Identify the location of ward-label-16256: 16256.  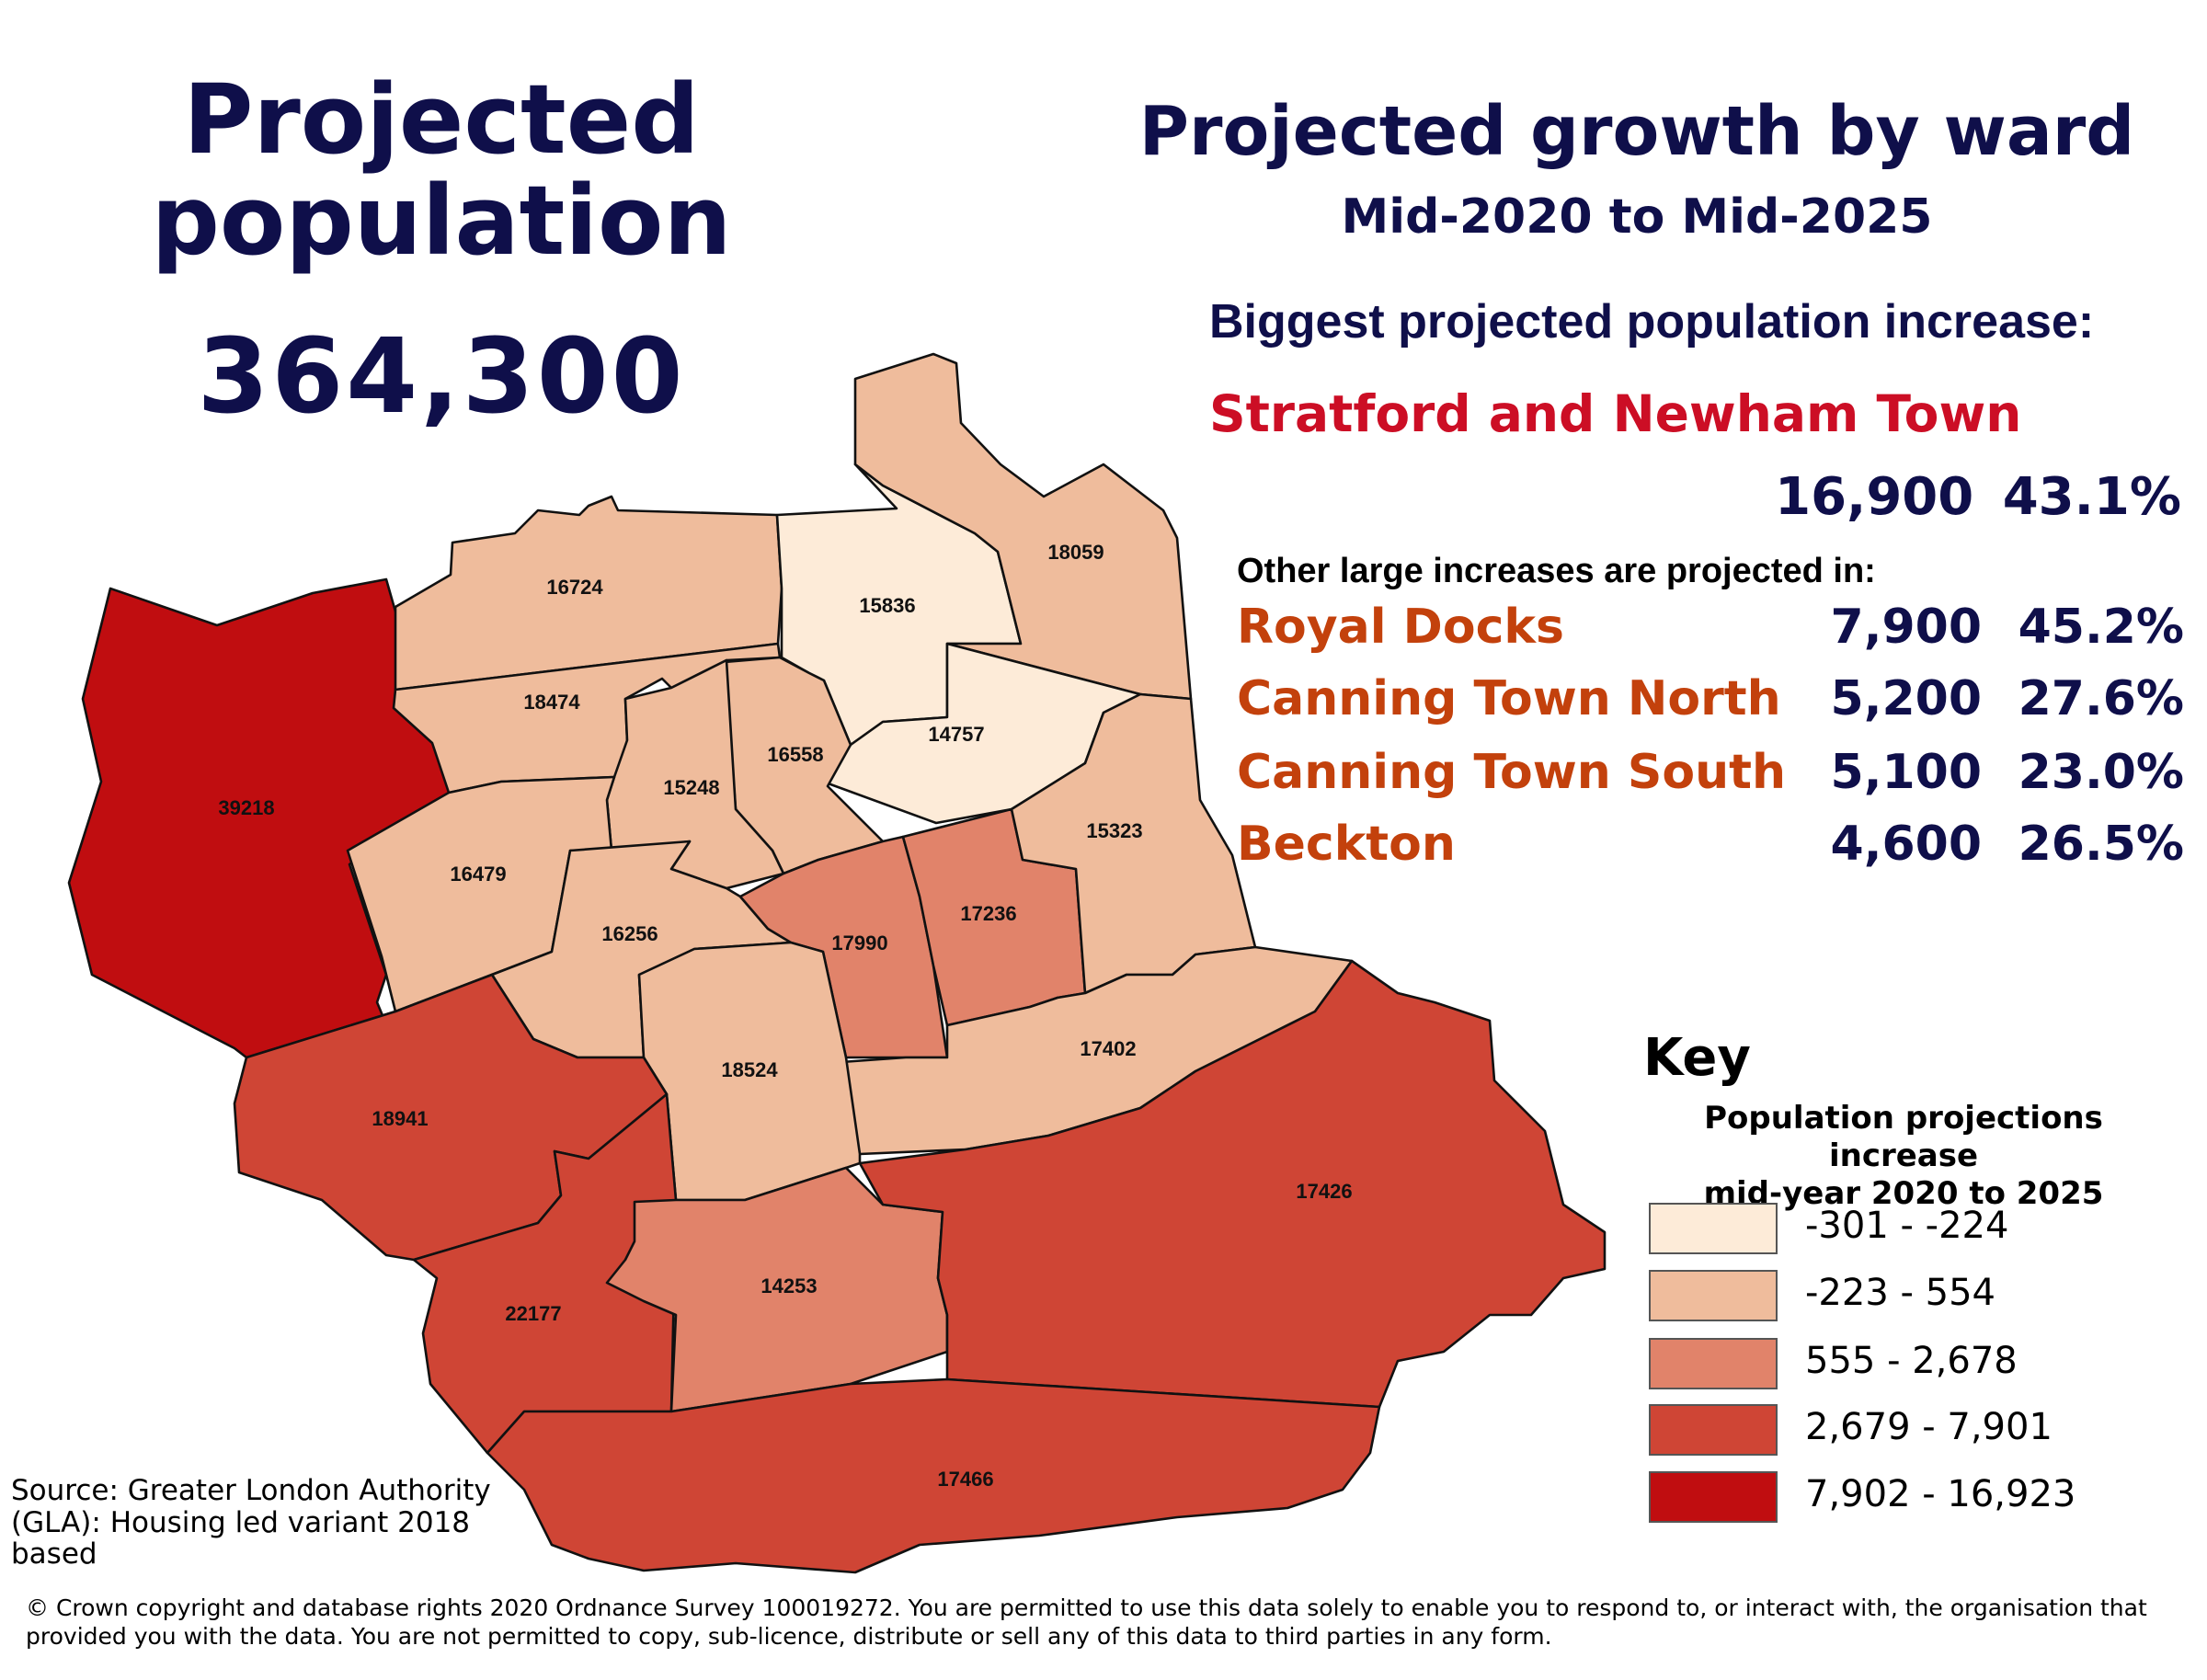
(629, 933).